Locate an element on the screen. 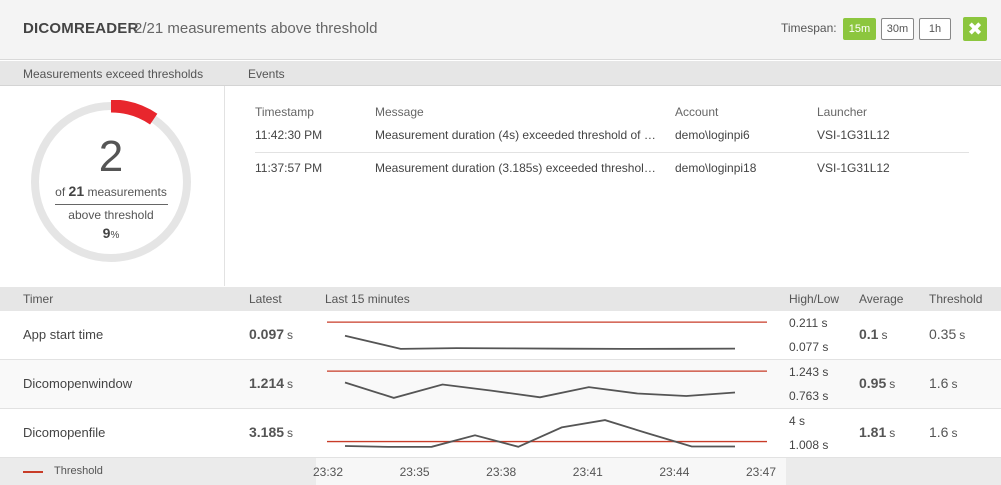  events-header-row: Timestamp Message Account Launcher is located at coordinates (612, 110).